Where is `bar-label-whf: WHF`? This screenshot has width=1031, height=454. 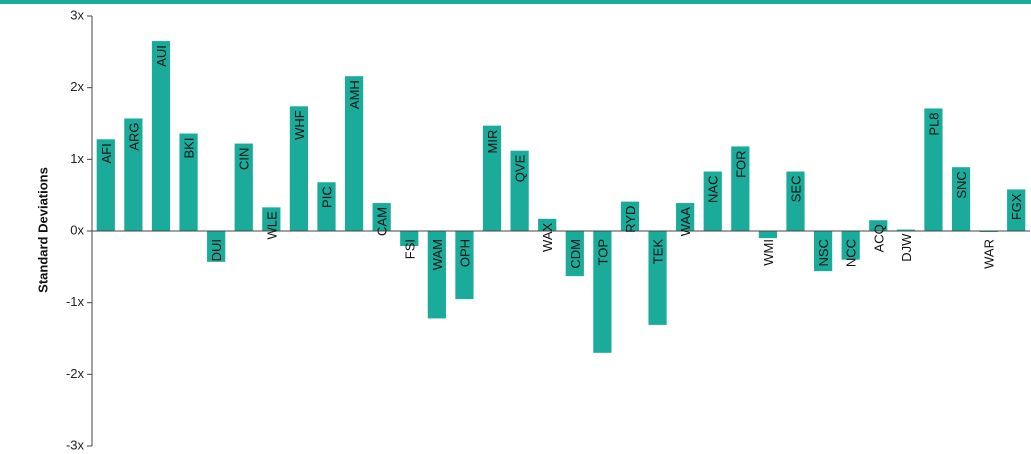 bar-label-whf: WHF is located at coordinates (299, 125).